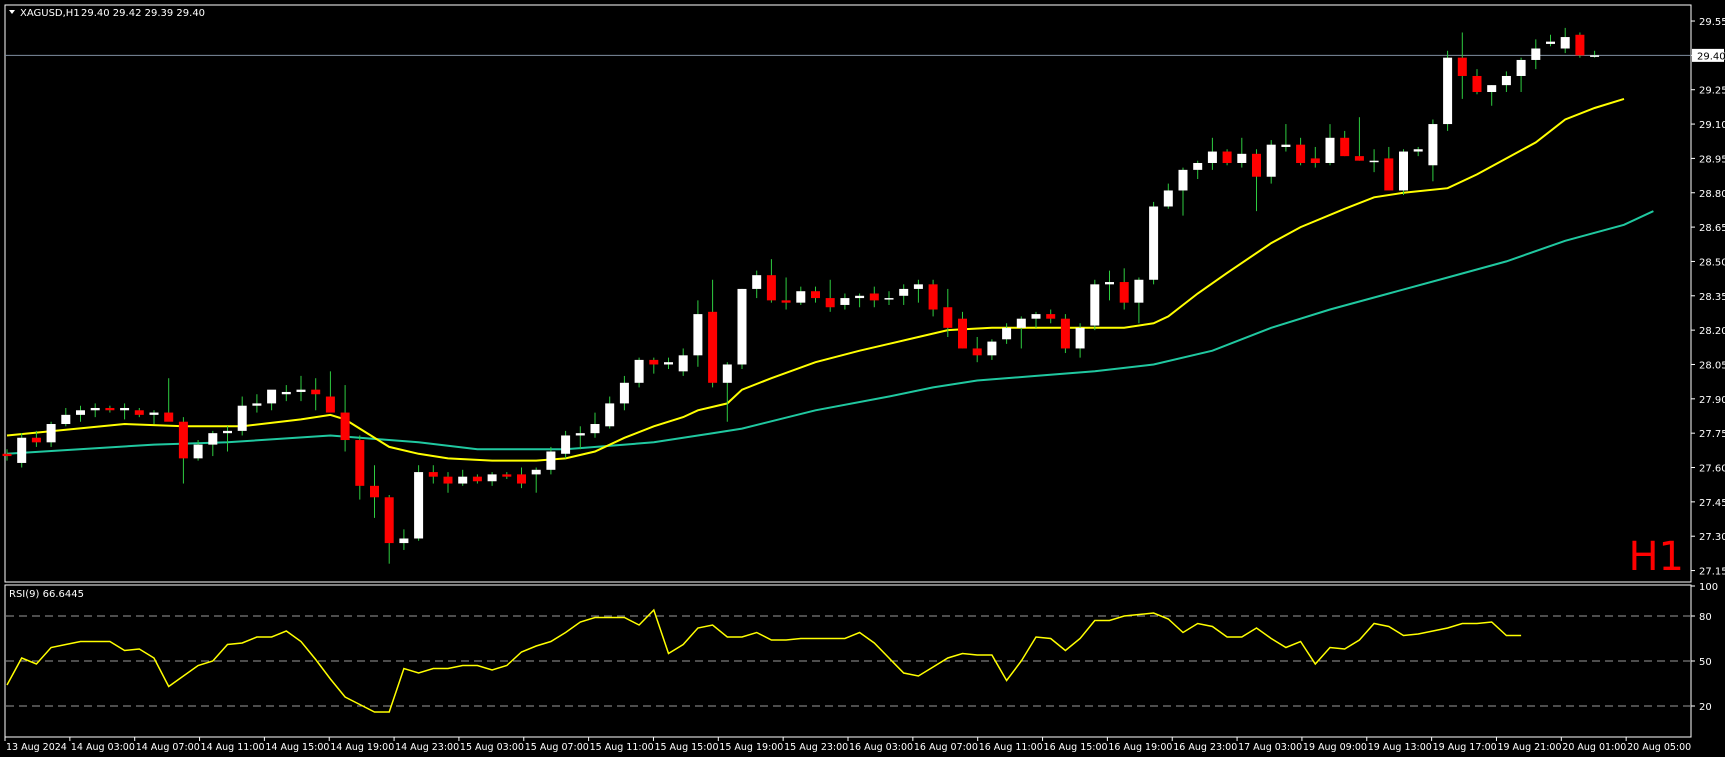 The height and width of the screenshot is (757, 1725). I want to click on dropdown-triangle-icon, so click(12, 12).